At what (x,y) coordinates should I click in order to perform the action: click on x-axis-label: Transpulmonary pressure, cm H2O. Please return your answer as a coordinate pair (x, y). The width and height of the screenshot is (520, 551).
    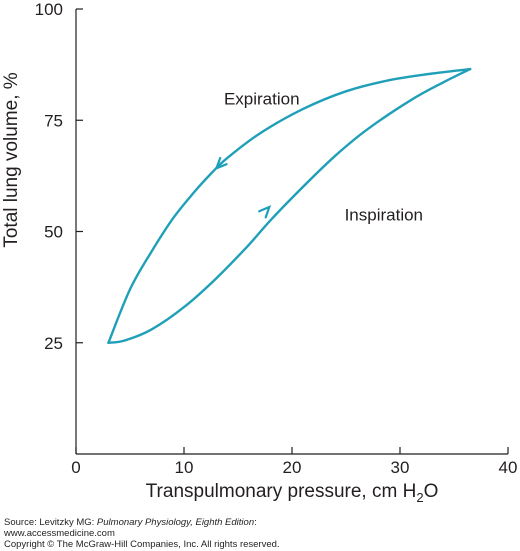
    Looking at the image, I should click on (292, 493).